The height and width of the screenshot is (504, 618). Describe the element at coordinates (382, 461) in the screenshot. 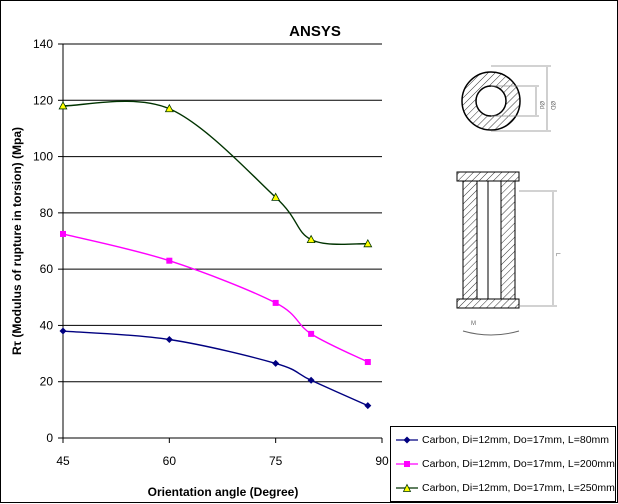

I see `xtick-label-90: 90` at that location.